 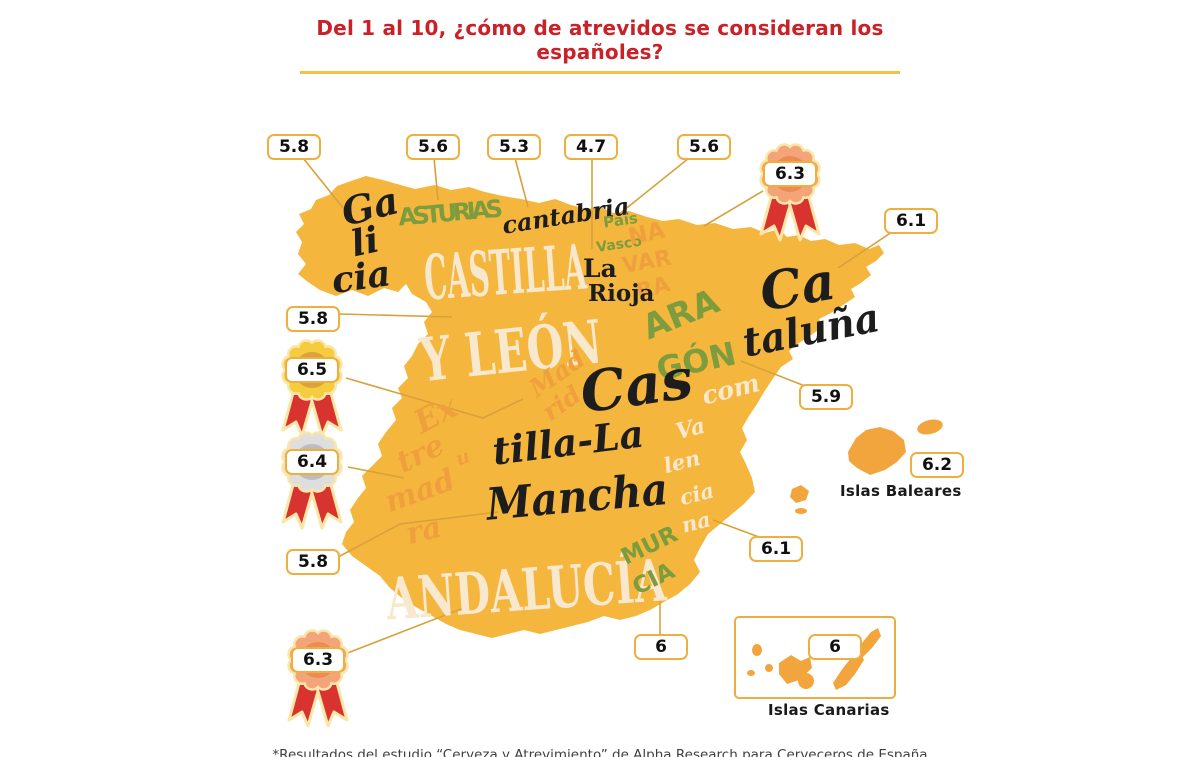 What do you see at coordinates (776, 549) in the screenshot?
I see `score-label-comunidad-valenciana: 6.1` at bounding box center [776, 549].